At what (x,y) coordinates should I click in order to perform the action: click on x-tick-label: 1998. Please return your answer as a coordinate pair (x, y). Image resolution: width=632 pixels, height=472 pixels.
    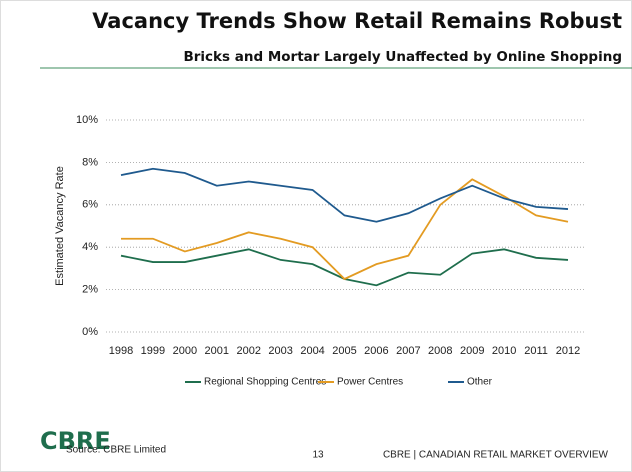
    Looking at the image, I should click on (121, 351).